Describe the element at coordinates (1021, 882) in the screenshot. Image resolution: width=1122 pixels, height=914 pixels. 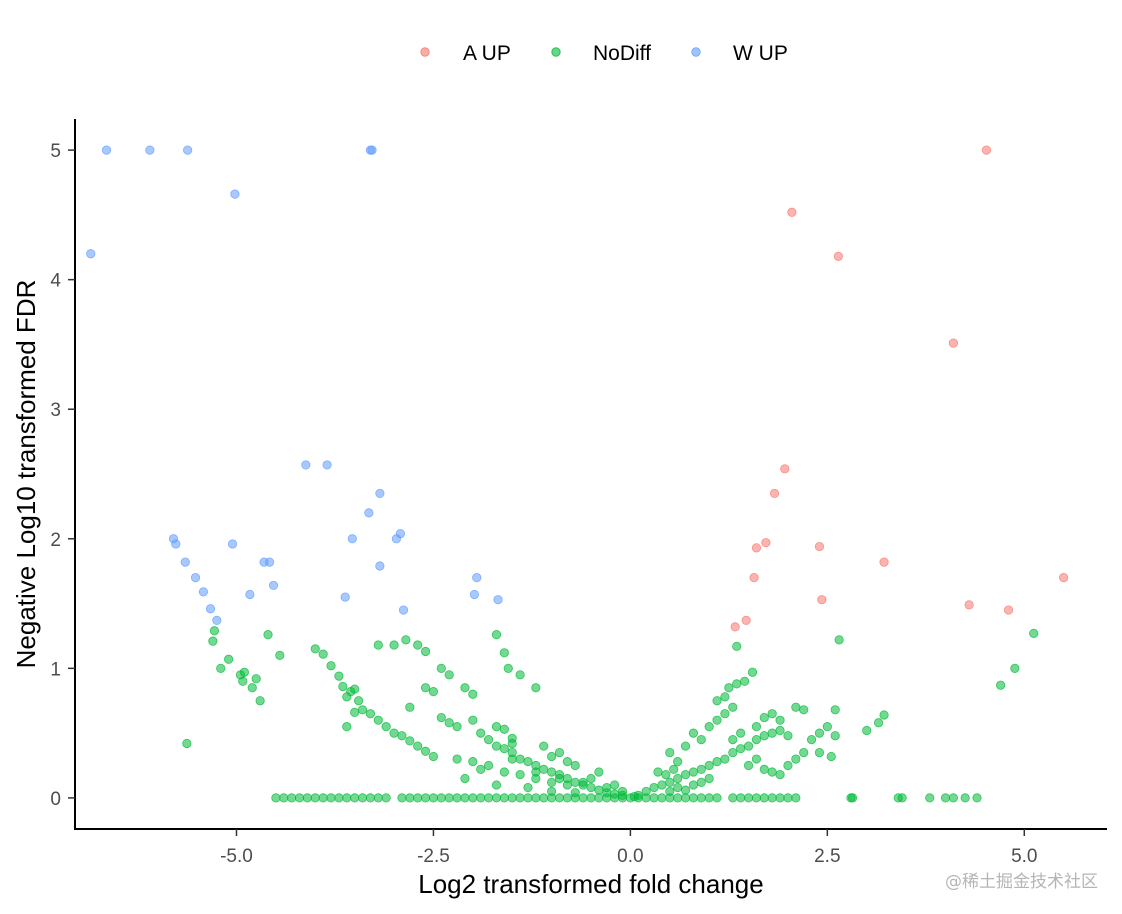
I see `watermark-text: @稀土掘金技术社区` at that location.